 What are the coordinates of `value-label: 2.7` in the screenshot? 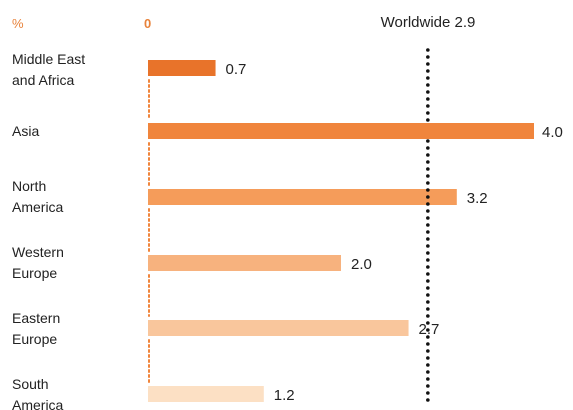 It's located at (429, 329).